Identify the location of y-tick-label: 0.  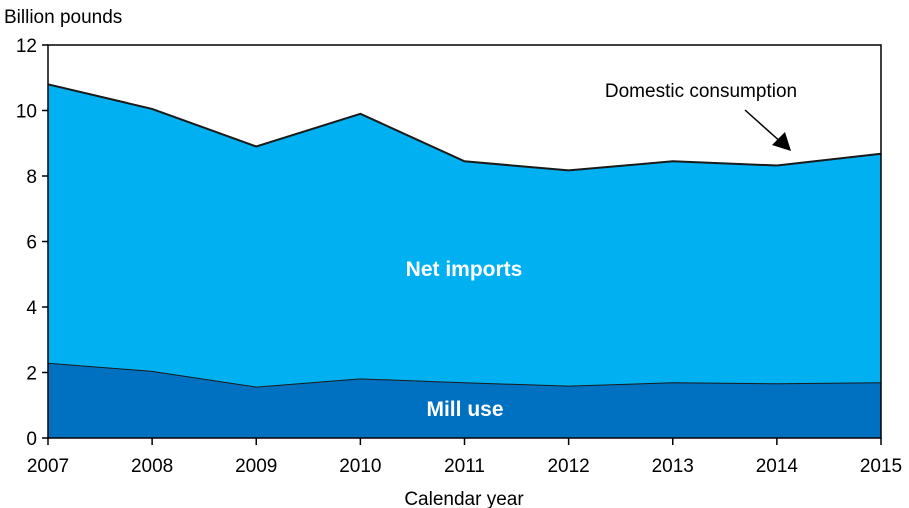
(31, 439).